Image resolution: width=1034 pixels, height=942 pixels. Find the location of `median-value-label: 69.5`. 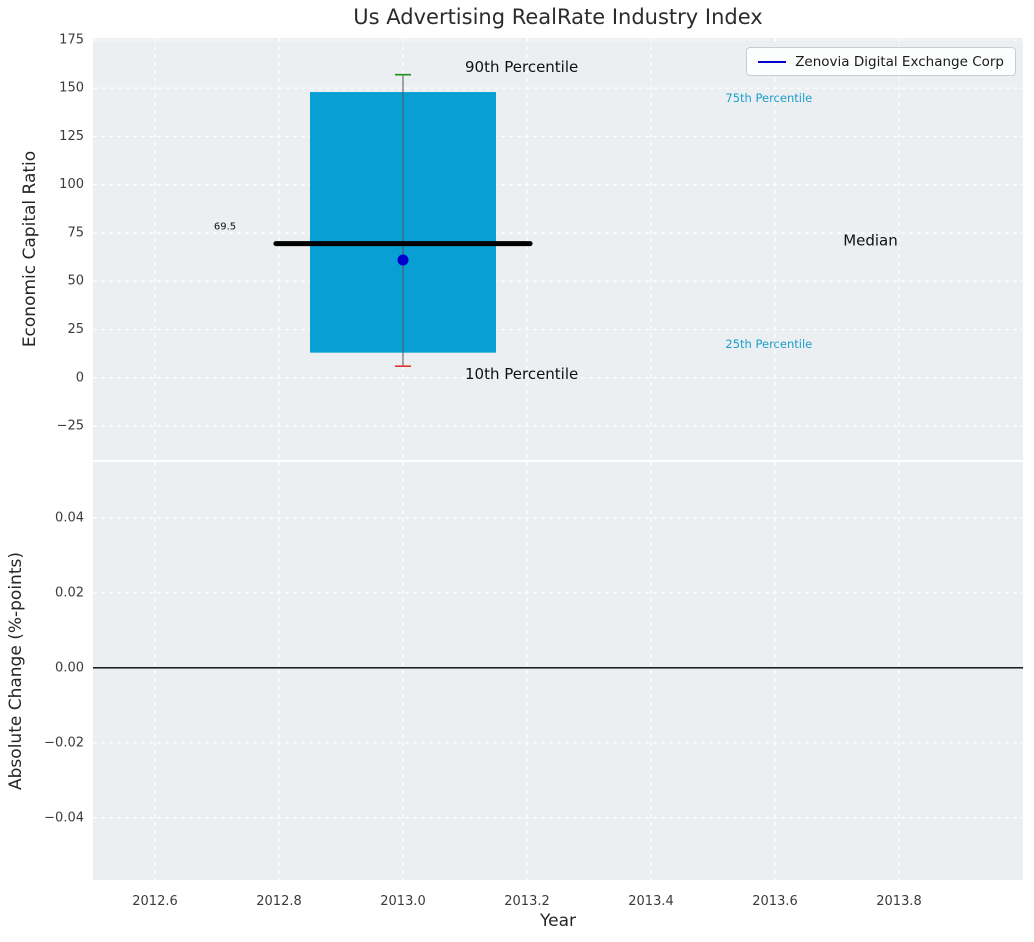

median-value-label: 69.5 is located at coordinates (225, 227).